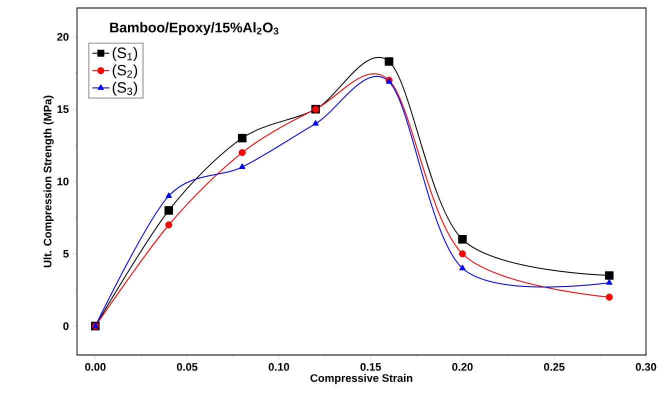 The height and width of the screenshot is (410, 666). What do you see at coordinates (194, 29) in the screenshot?
I see `chart-title: Bamboo/Epoxy/15%Al$_{2}$O$_{3}$` at bounding box center [194, 29].